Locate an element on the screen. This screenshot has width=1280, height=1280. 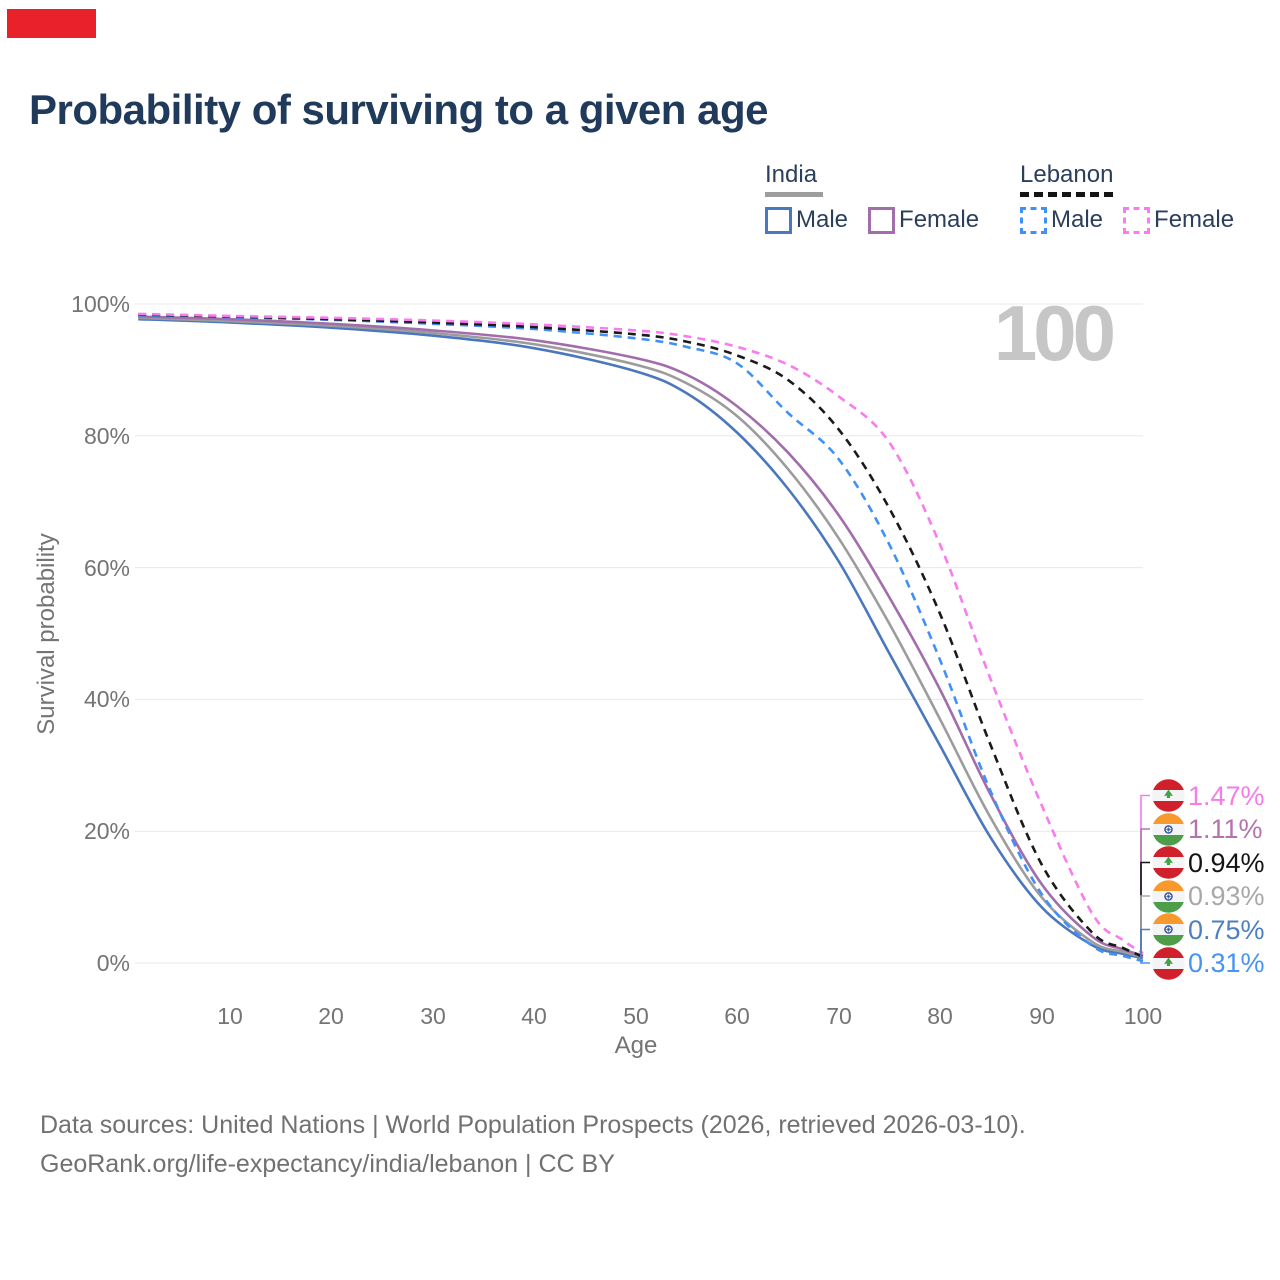
legend-group-india: India Male Female is located at coordinates (882, 198).